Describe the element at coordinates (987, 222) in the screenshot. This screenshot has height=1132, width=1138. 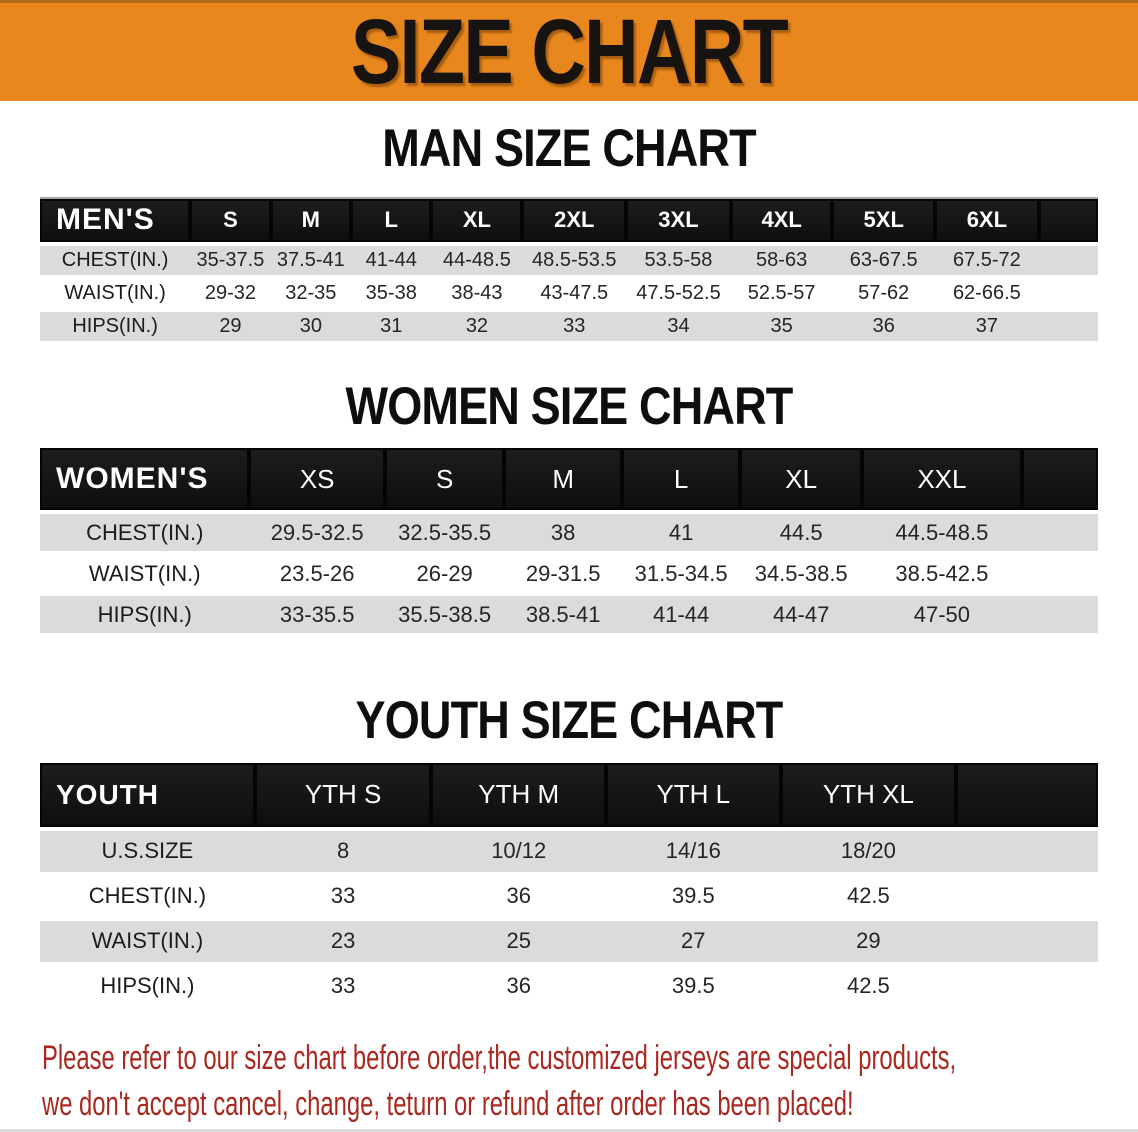
I see `column-header: 6XL` at that location.